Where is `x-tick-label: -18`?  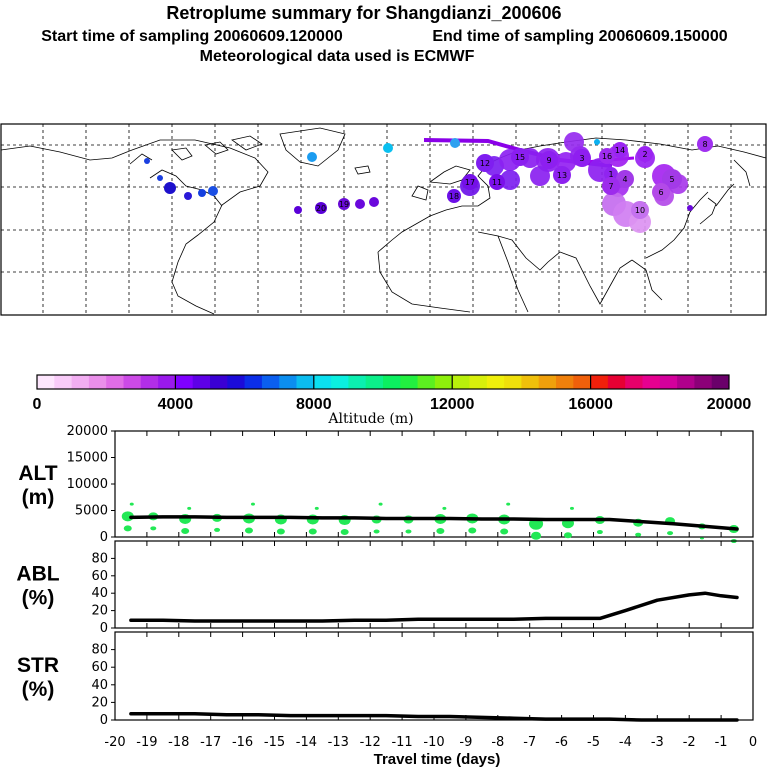
x-tick-label: -18 is located at coordinates (178, 742).